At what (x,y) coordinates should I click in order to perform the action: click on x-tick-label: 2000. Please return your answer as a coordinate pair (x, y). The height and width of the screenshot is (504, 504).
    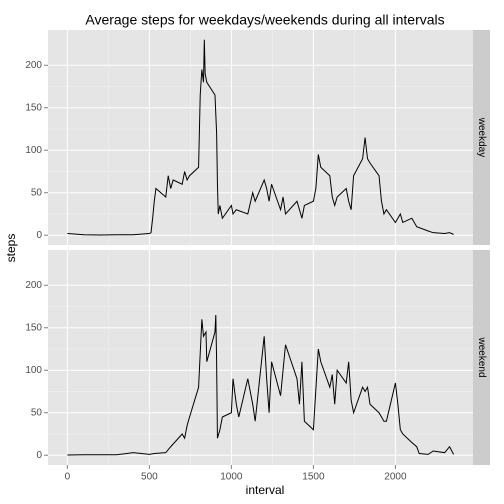
    Looking at the image, I should click on (395, 477).